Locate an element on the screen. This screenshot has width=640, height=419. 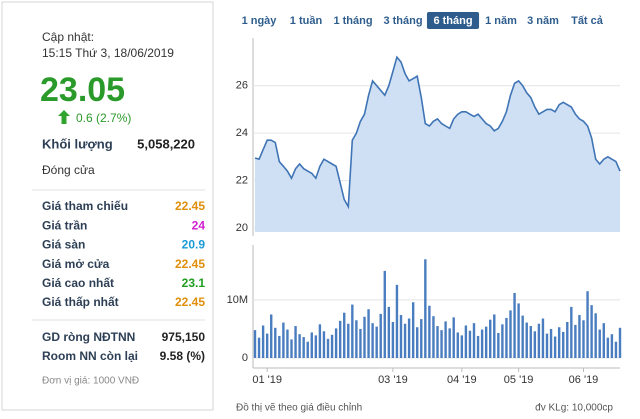
range-button: 3 tháng is located at coordinates (402, 21).